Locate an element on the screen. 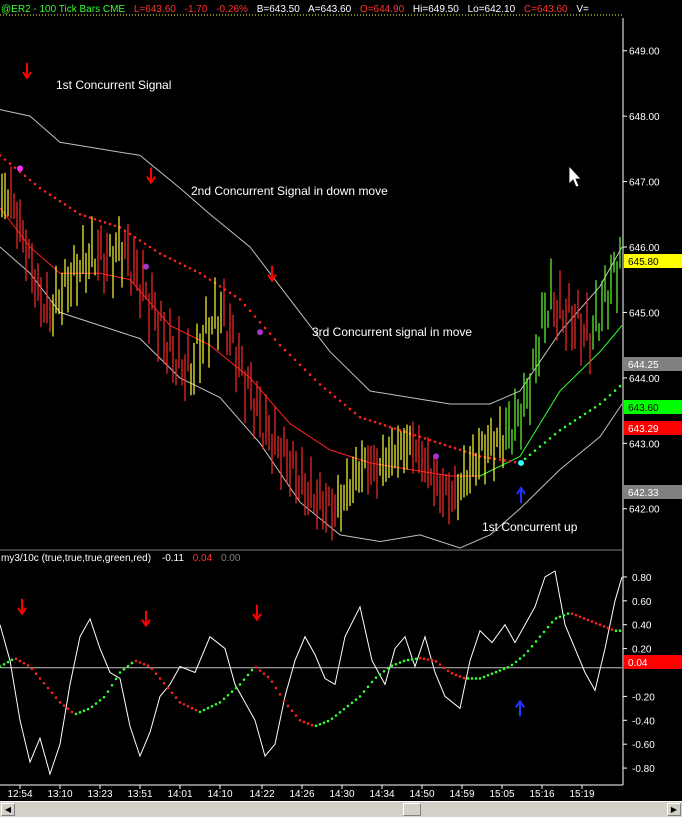 The height and width of the screenshot is (817, 682). scroll-thumb is located at coordinates (412, 809).